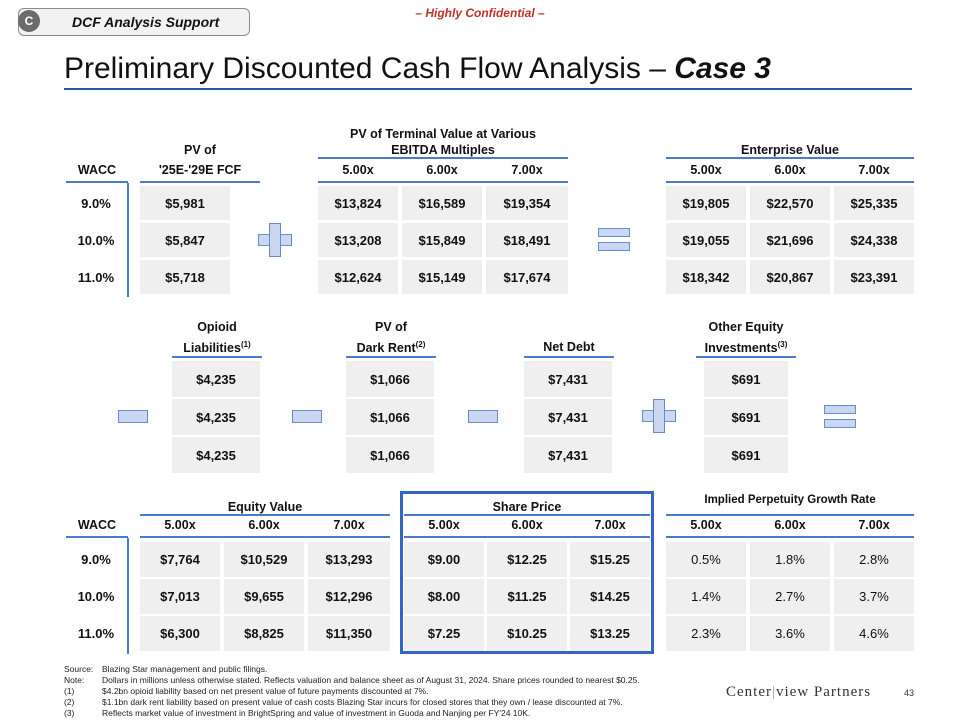 This screenshot has height=720, width=960. Describe the element at coordinates (264, 596) in the screenshot. I see `equity-cell: $9,655` at that location.